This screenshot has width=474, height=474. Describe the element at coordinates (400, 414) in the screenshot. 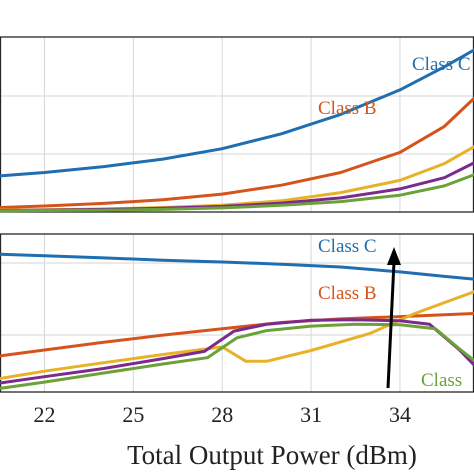

I see `x-tick-label: 34` at that location.